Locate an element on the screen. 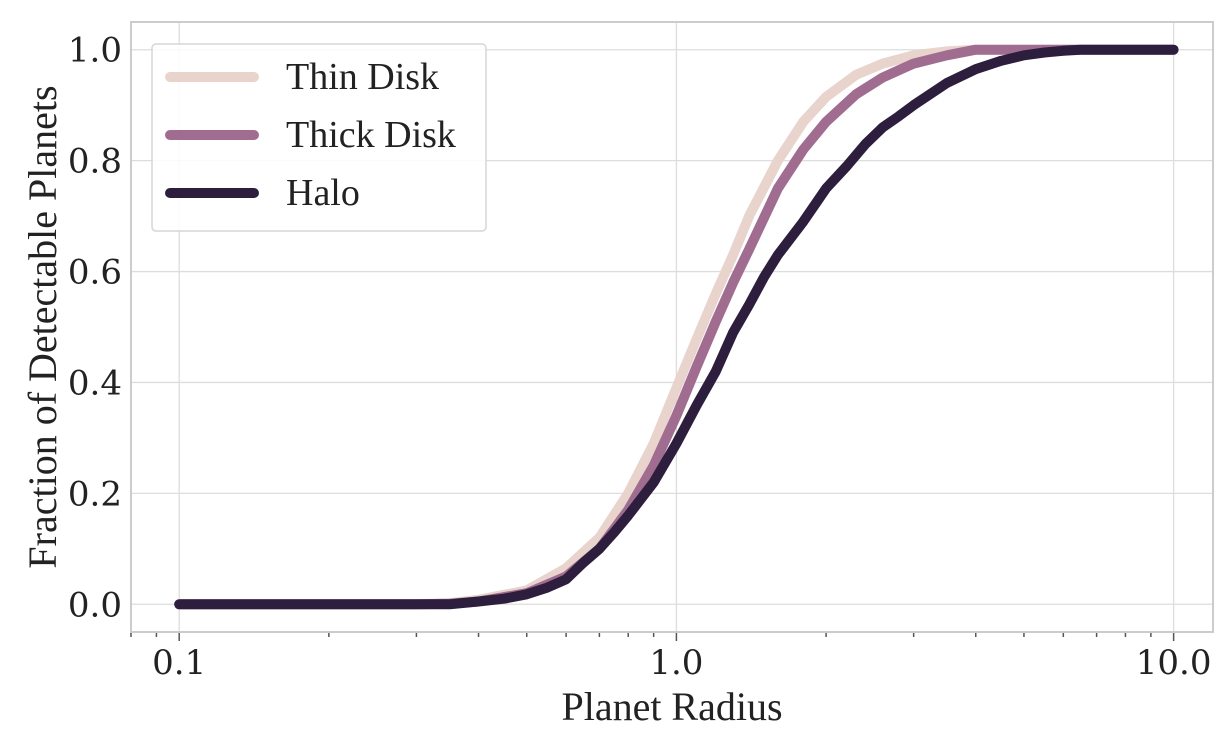 The image size is (1230, 744). legend: Thin Disk Thick Disk Halo is located at coordinates (319, 137).